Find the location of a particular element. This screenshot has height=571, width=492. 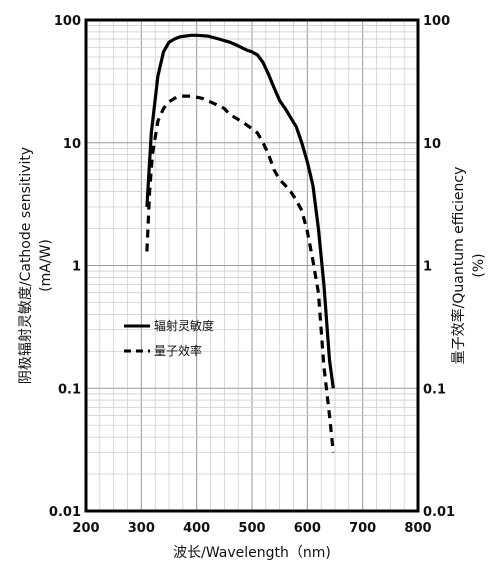

y-left-tick-label: 0.01 is located at coordinates (65, 512).